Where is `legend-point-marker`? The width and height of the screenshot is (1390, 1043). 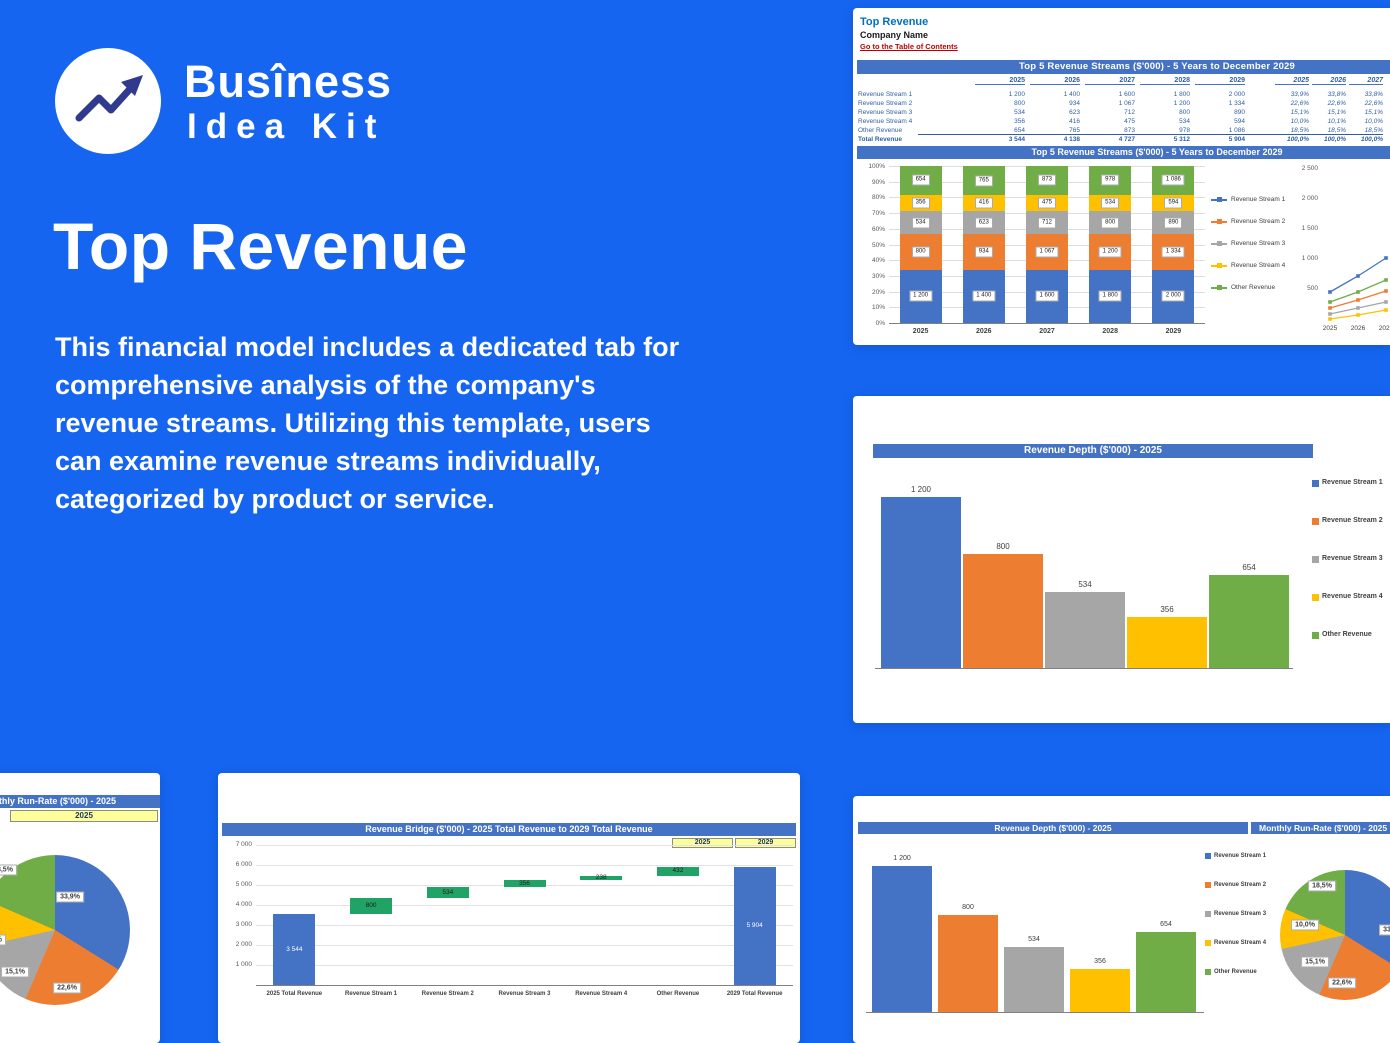 legend-point-marker is located at coordinates (1219, 221).